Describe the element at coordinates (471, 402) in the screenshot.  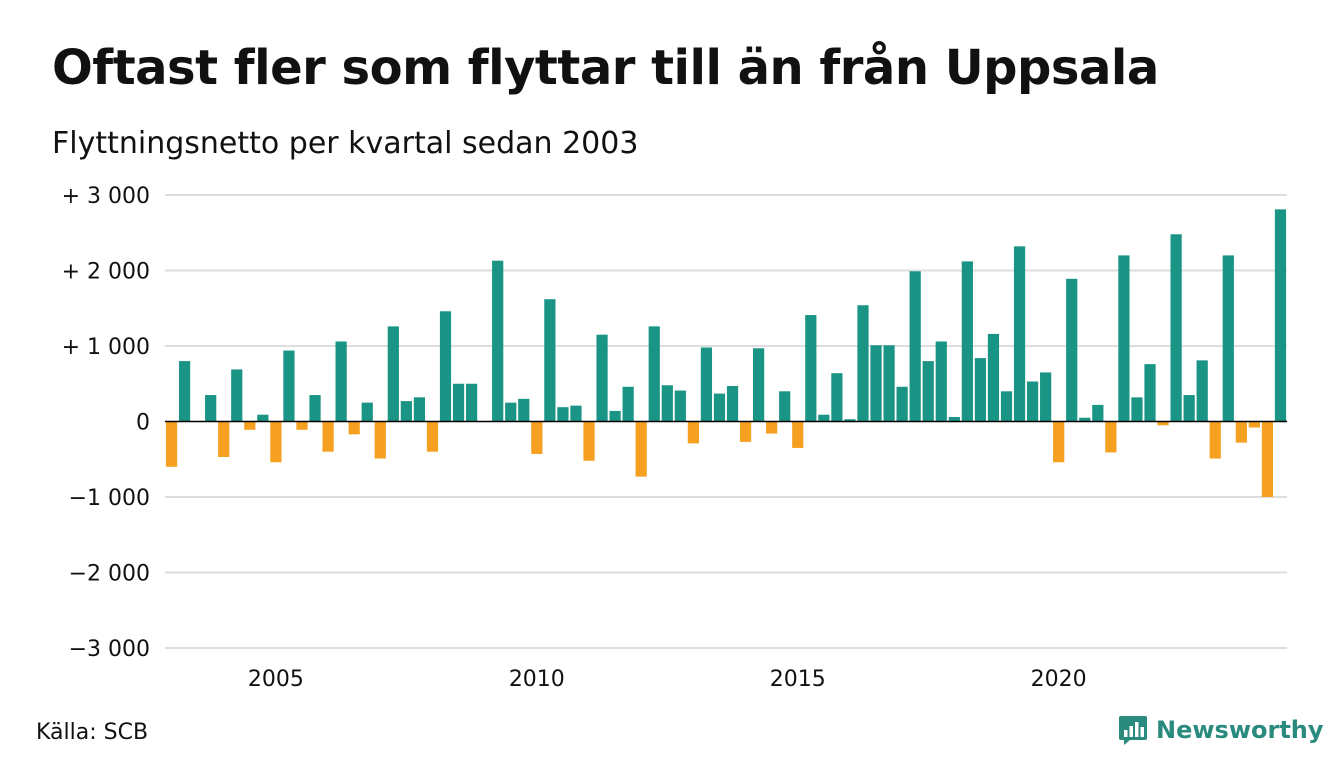
I see `bar: 2008 Q4: 500` at that location.